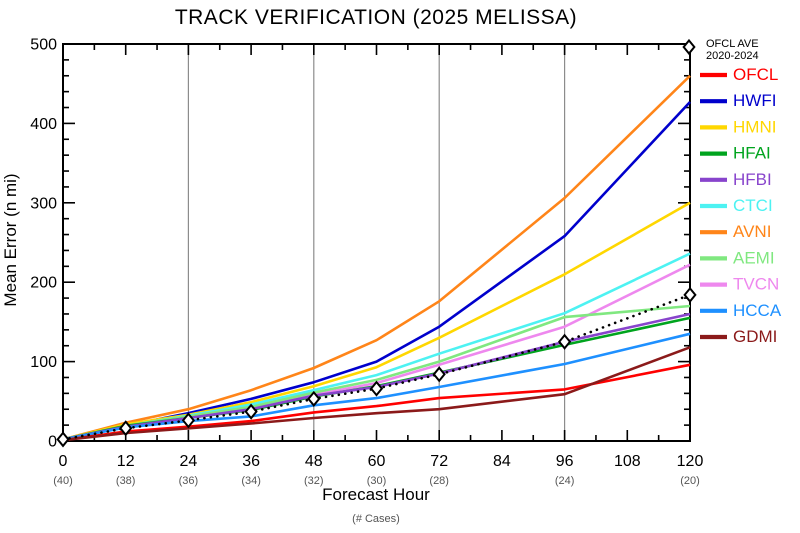 This screenshot has width=800, height=533. Describe the element at coordinates (63, 461) in the screenshot. I see `x-tick-label: 0` at that location.